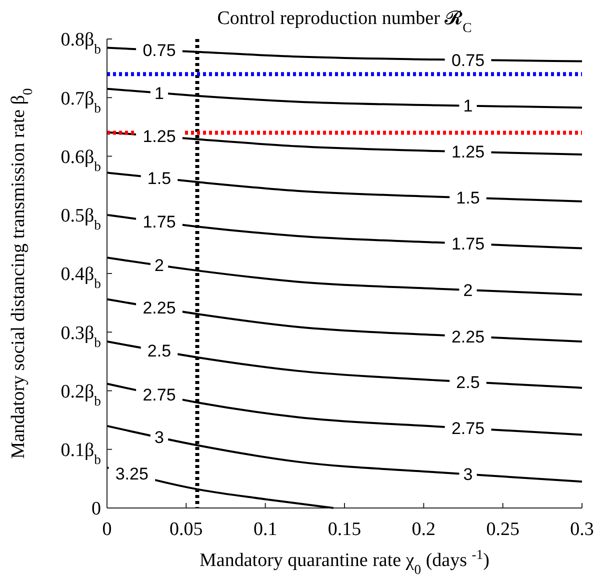 The image size is (600, 579). Describe the element at coordinates (186, 529) in the screenshot. I see `x-tick-label: 0.05` at that location.